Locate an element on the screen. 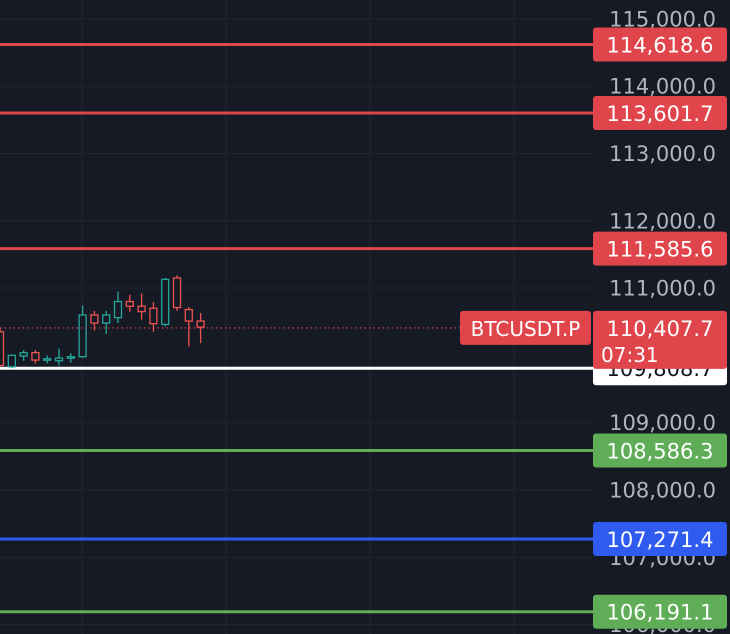  current-price: BTCUSDT.P 110,407.707:31 is located at coordinates (363, 339).